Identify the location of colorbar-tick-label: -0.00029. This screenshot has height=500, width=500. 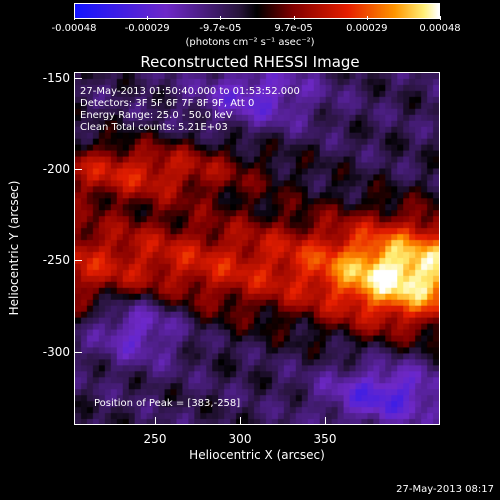
(147, 28).